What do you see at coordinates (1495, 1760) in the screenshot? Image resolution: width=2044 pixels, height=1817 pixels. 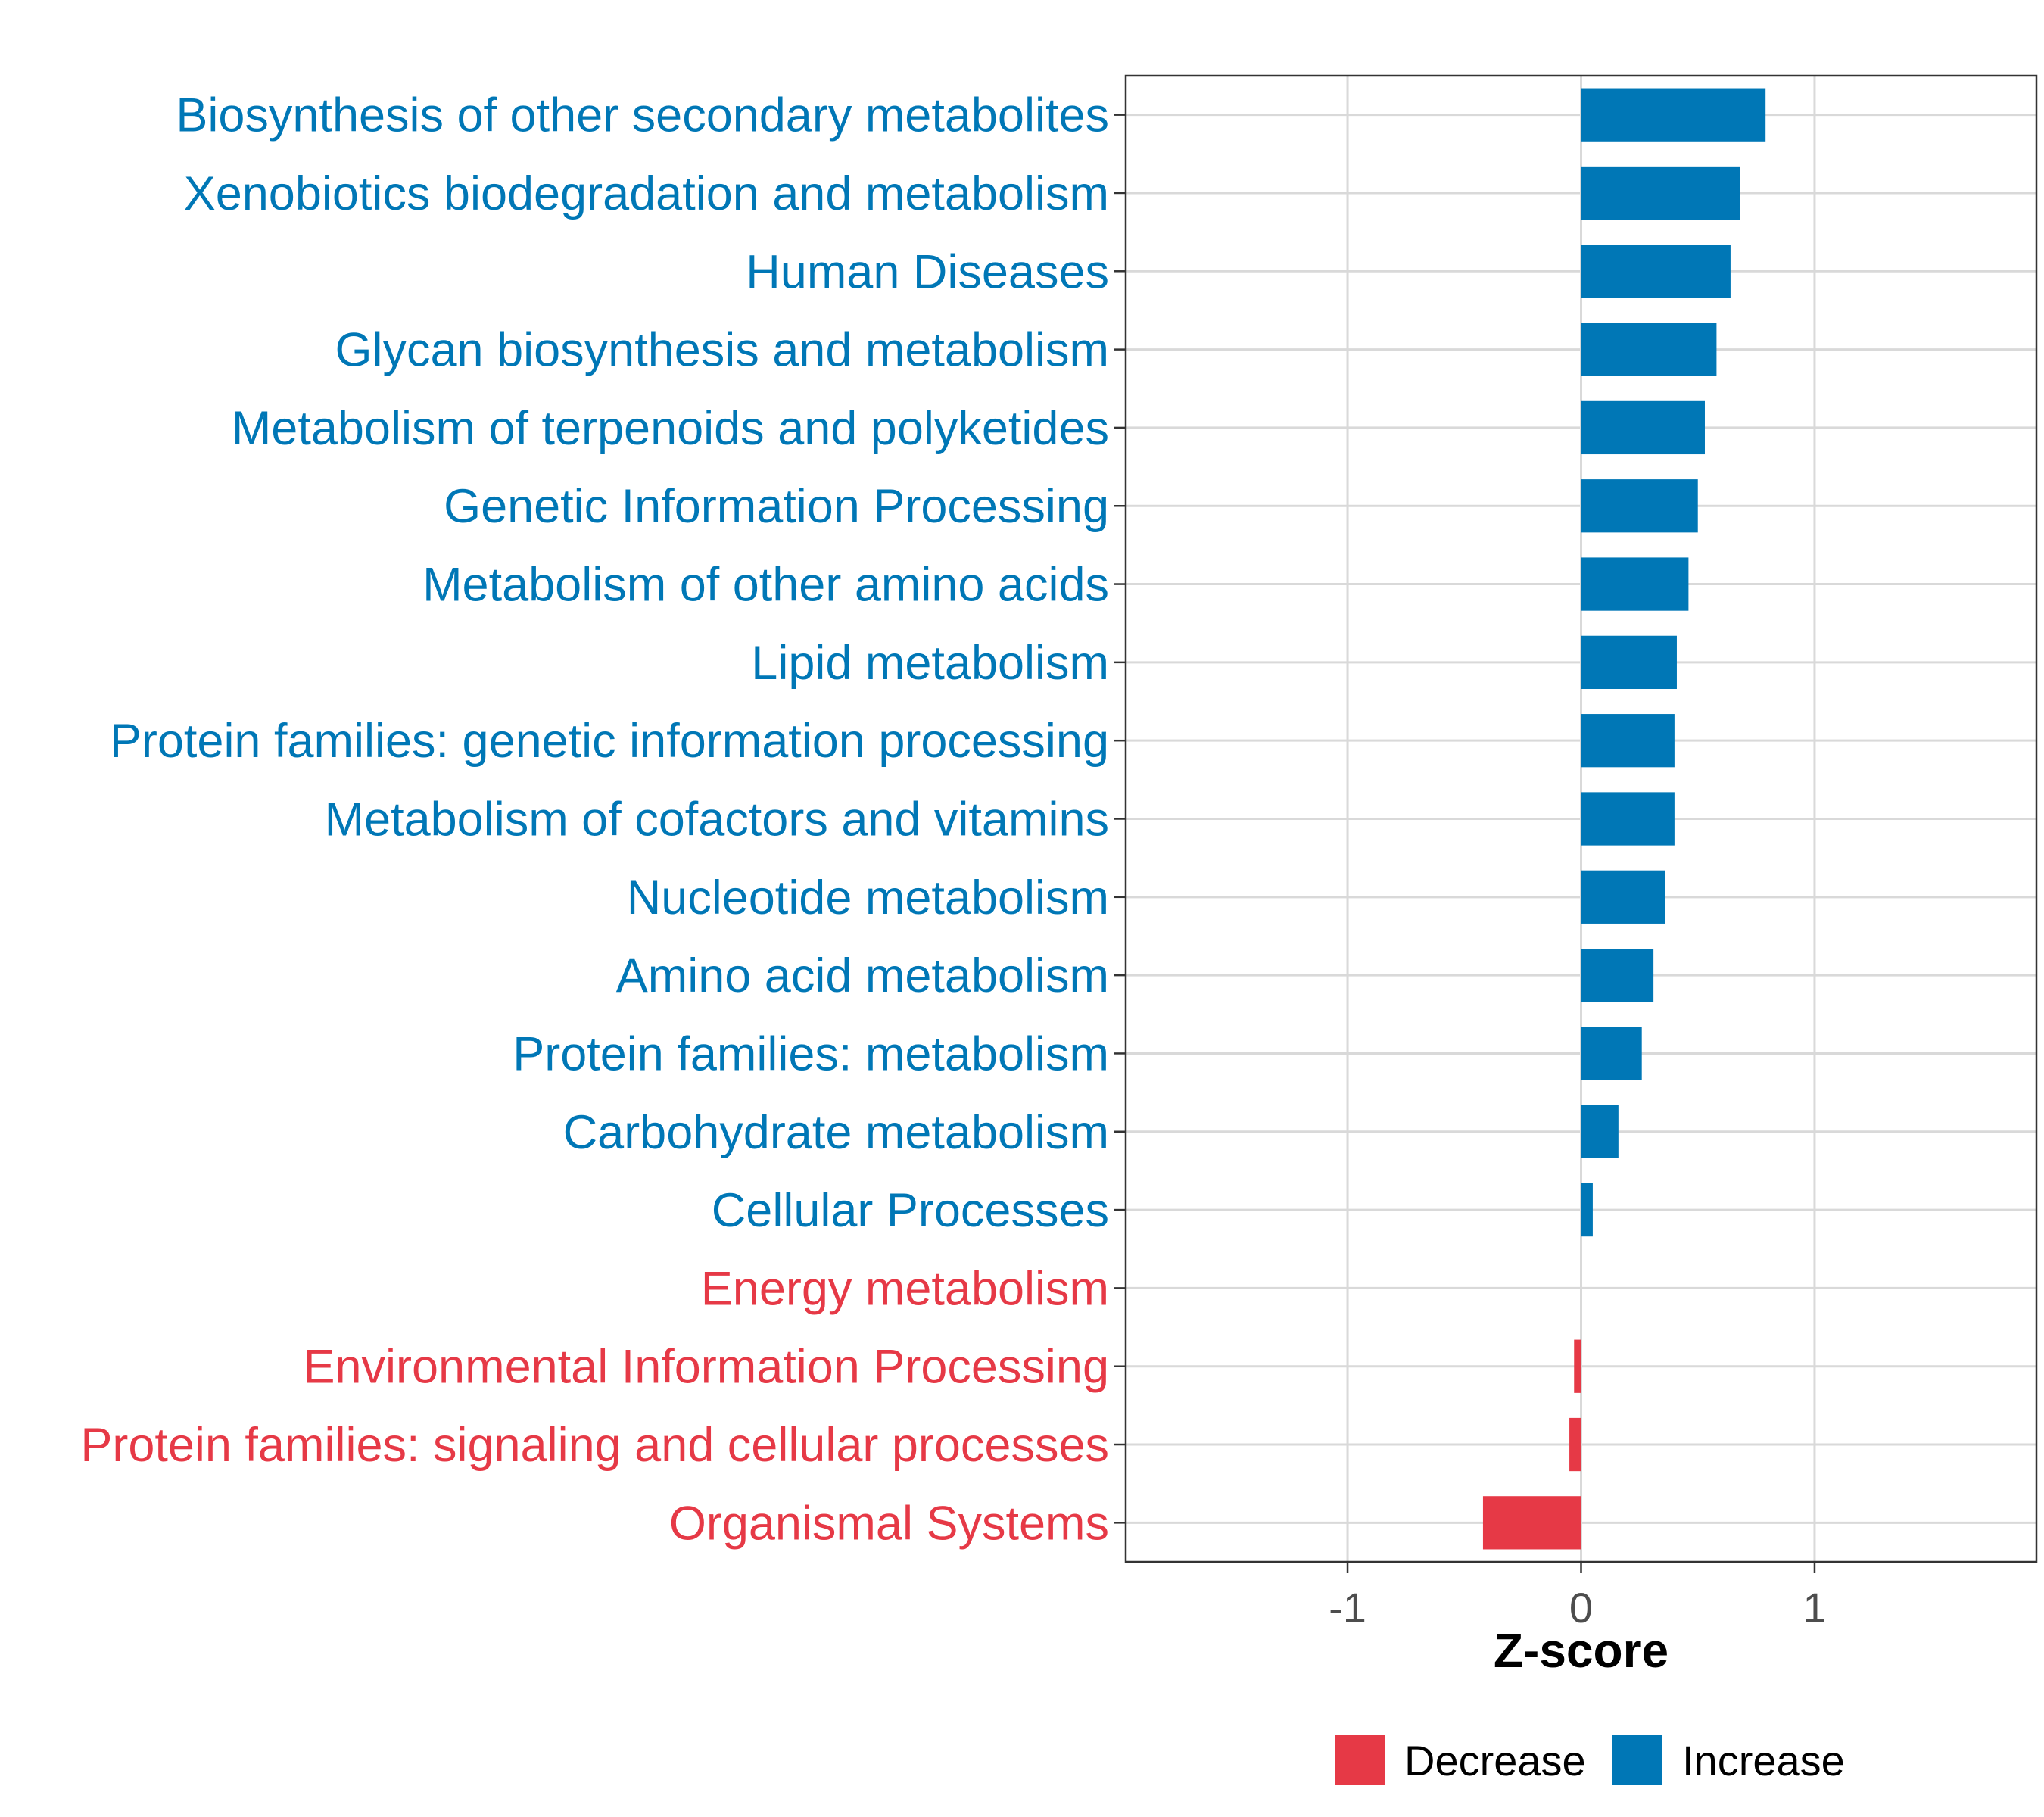 I see `legend-label-decrease: Decrease` at bounding box center [1495, 1760].